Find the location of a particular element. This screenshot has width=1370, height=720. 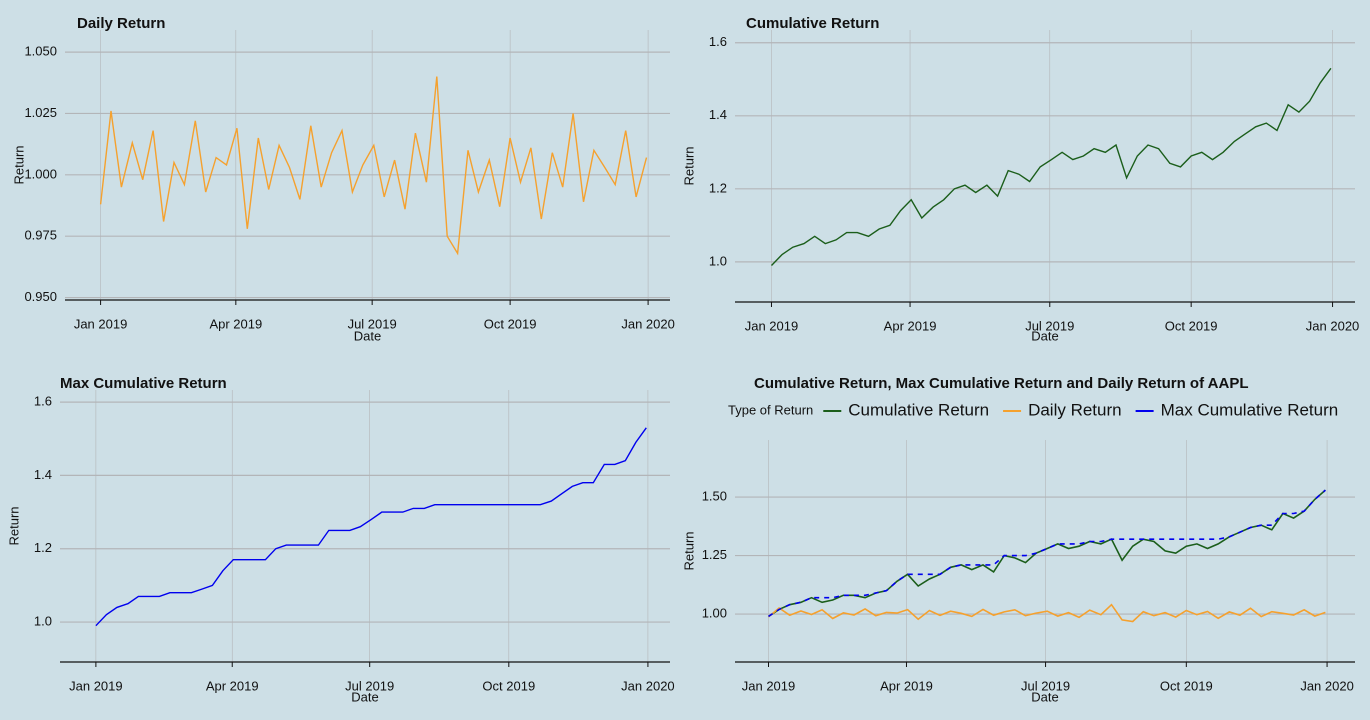

legend-title: Type of Return is located at coordinates (770, 409).